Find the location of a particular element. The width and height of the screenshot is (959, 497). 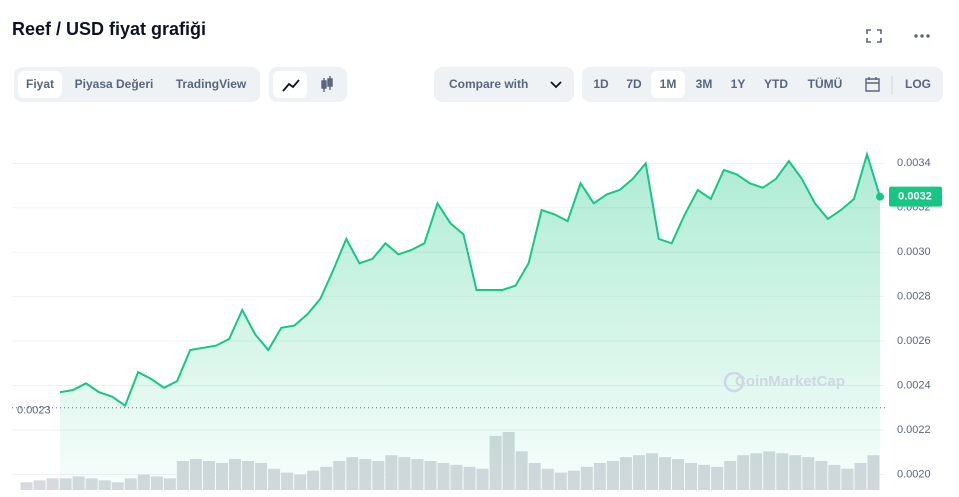

range-selected is located at coordinates (668, 84).